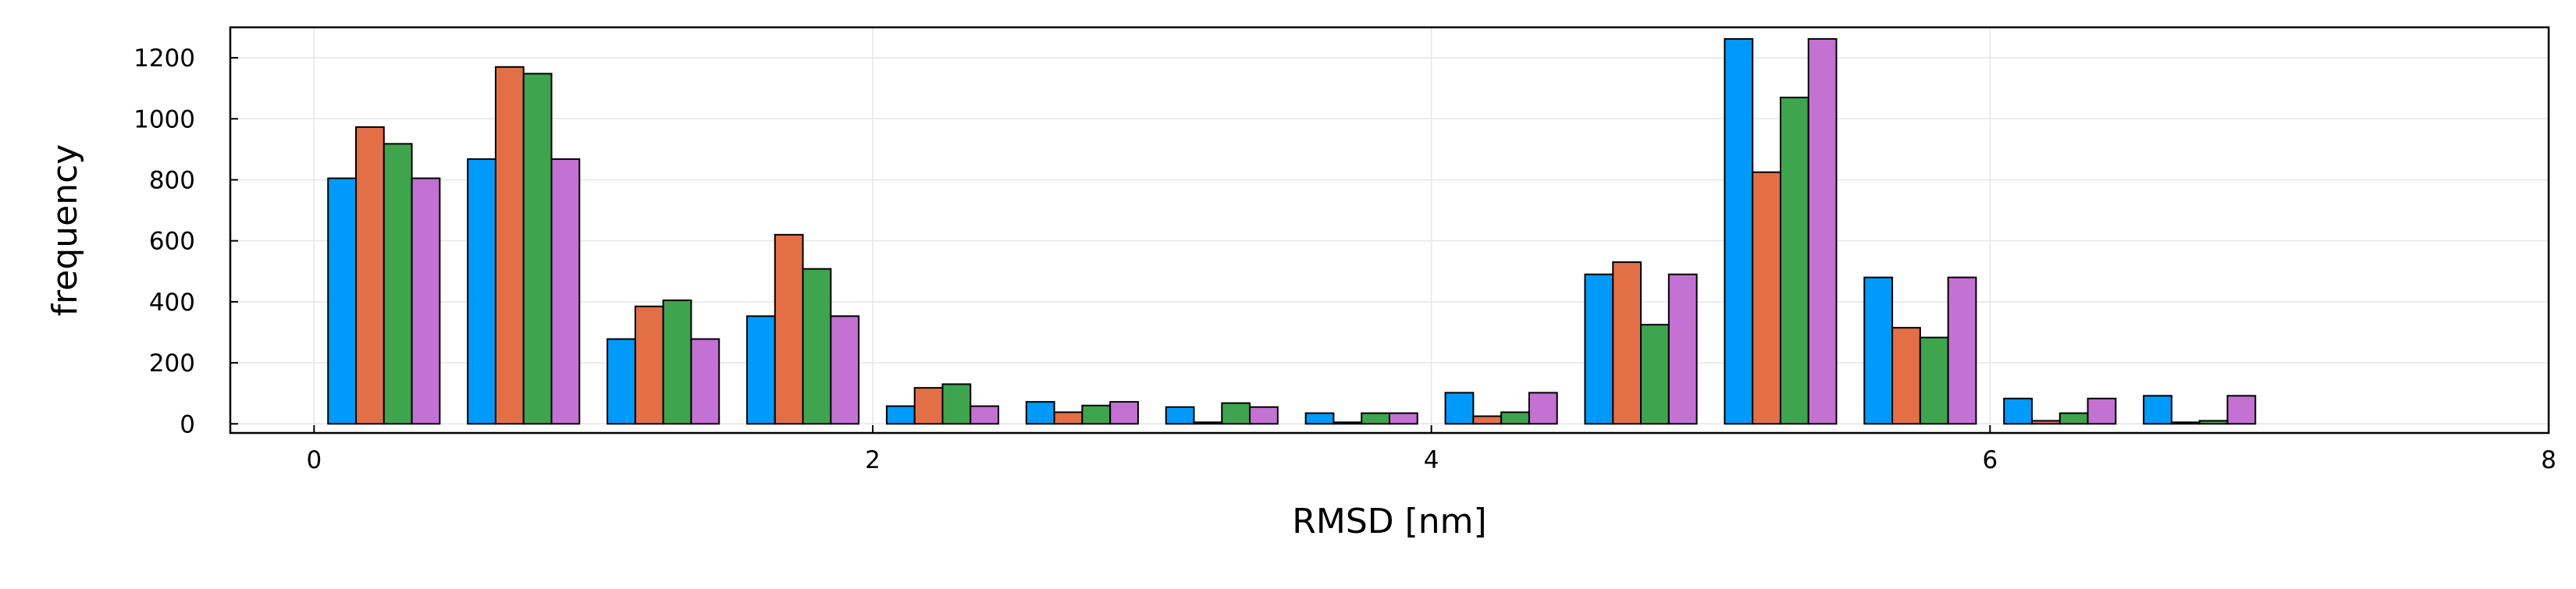  Describe the element at coordinates (2548, 460) in the screenshot. I see `x-tick-label: 8` at that location.